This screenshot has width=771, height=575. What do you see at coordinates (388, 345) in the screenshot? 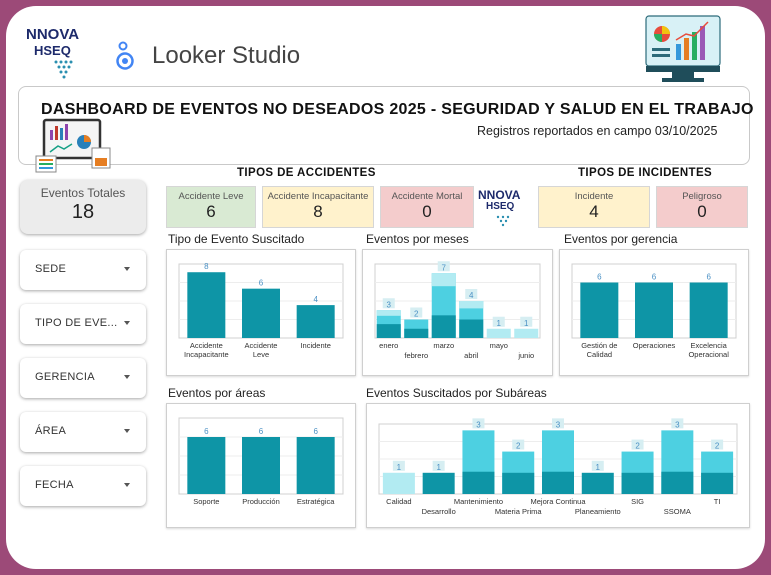
I see `category-label: enero` at bounding box center [388, 345].